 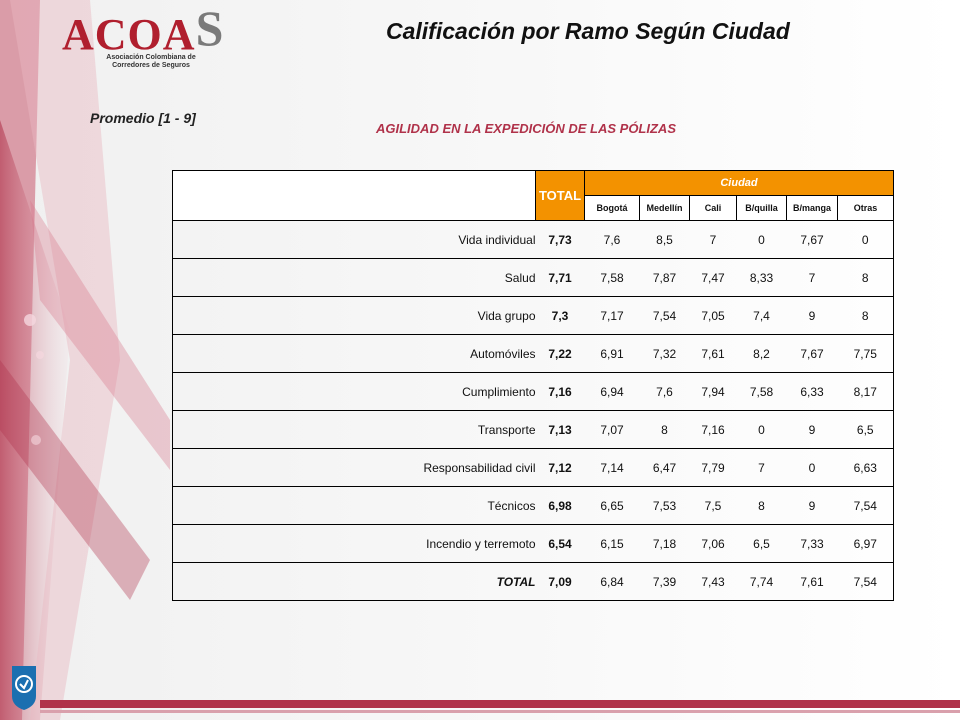 What do you see at coordinates (761, 315) in the screenshot?
I see `row-value: 7,4` at bounding box center [761, 315].